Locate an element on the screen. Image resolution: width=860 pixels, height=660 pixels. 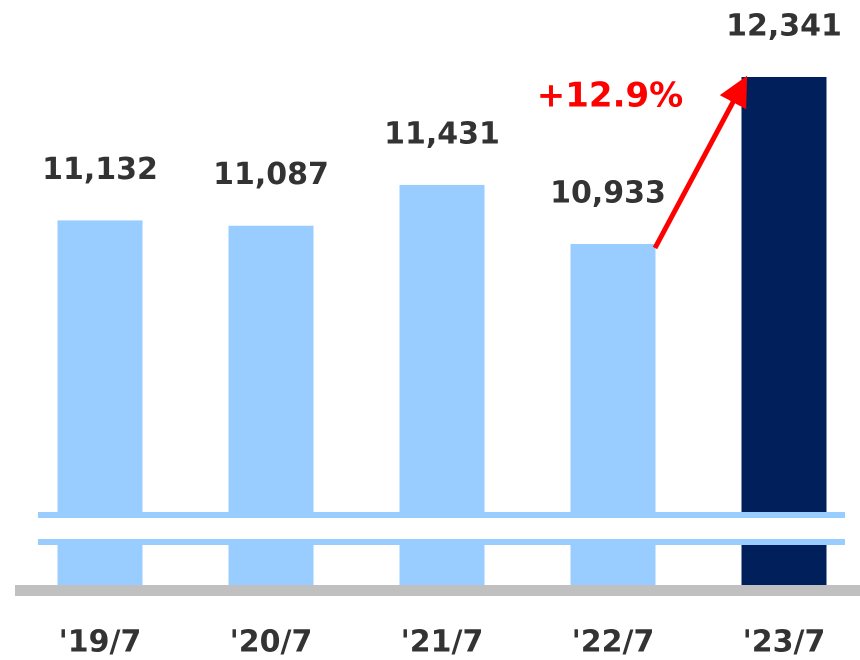
x-tick-label: '22/7 is located at coordinates (613, 642).